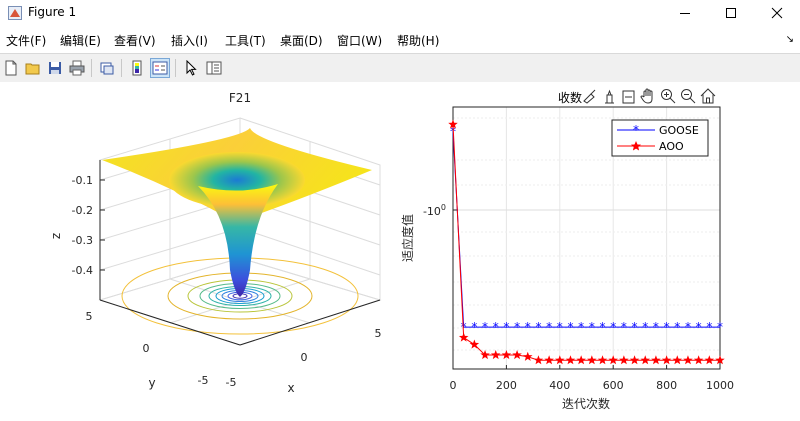  Describe the element at coordinates (407, 238) in the screenshot. I see `convergence-y-label: 适应度值` at that location.